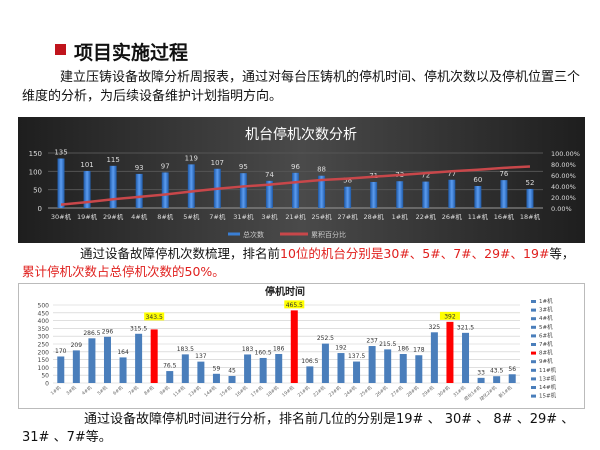 This screenshot has height=450, width=600. I want to click on p2-b: 10位的机台分别是30#、5#、7#、29#、19#, so click(415, 253).